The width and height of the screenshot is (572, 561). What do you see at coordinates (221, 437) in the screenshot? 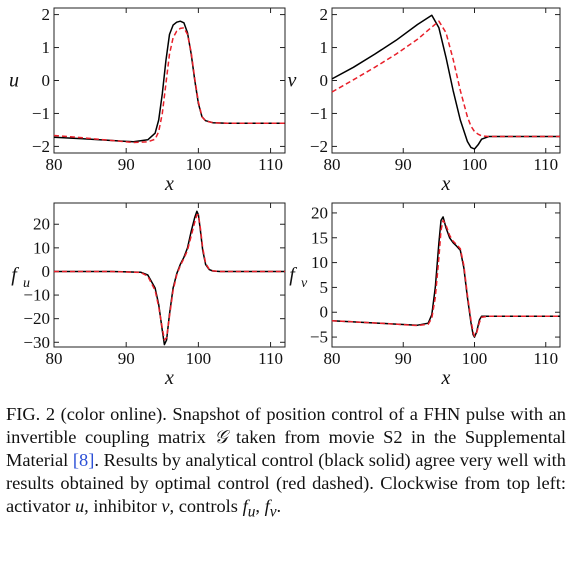
I see `caption-matrix-symbol: 𝒢` at bounding box center [221, 437].